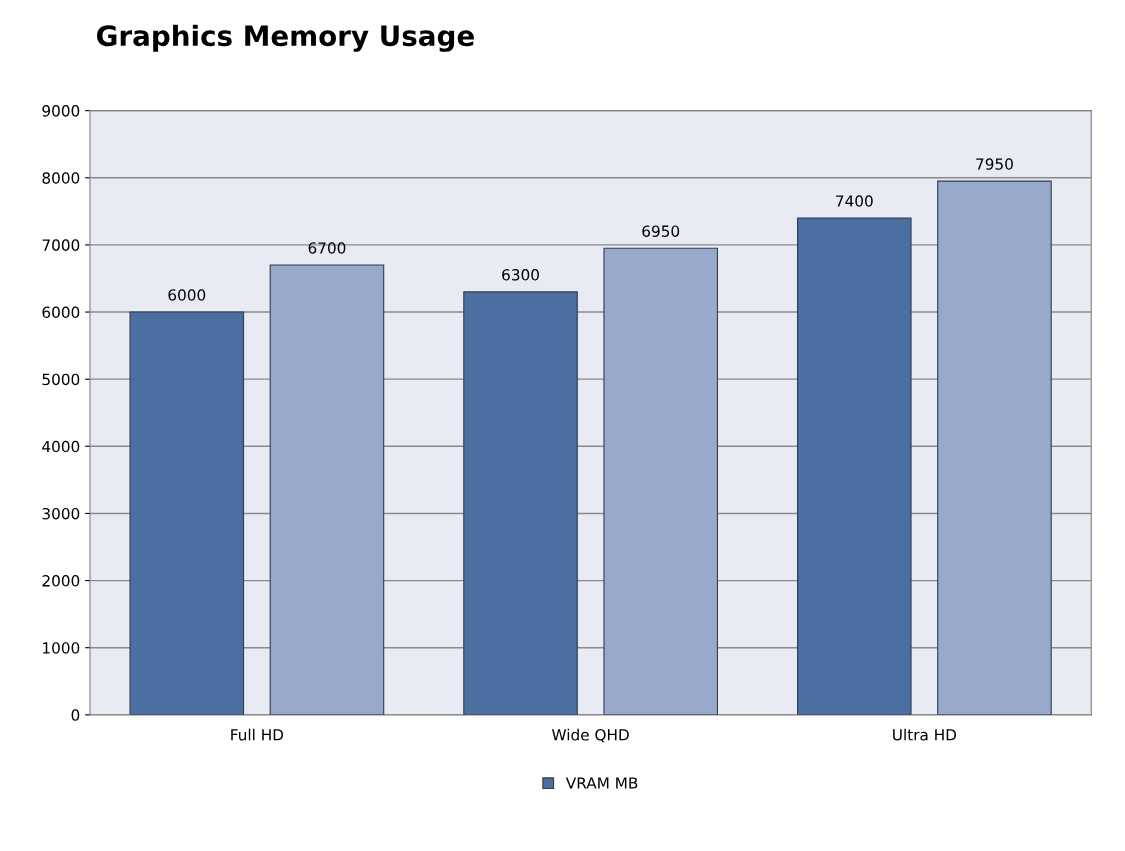  Describe the element at coordinates (994, 164) in the screenshot. I see `data-label: 7950` at that location.